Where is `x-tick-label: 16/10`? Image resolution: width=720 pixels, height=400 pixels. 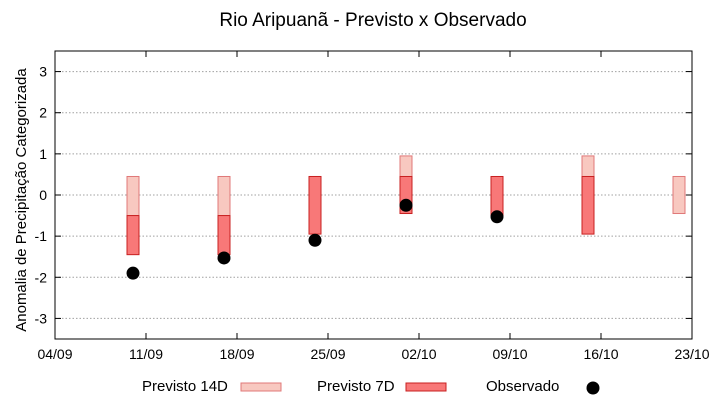
x-tick-label: 16/10 is located at coordinates (600, 354).